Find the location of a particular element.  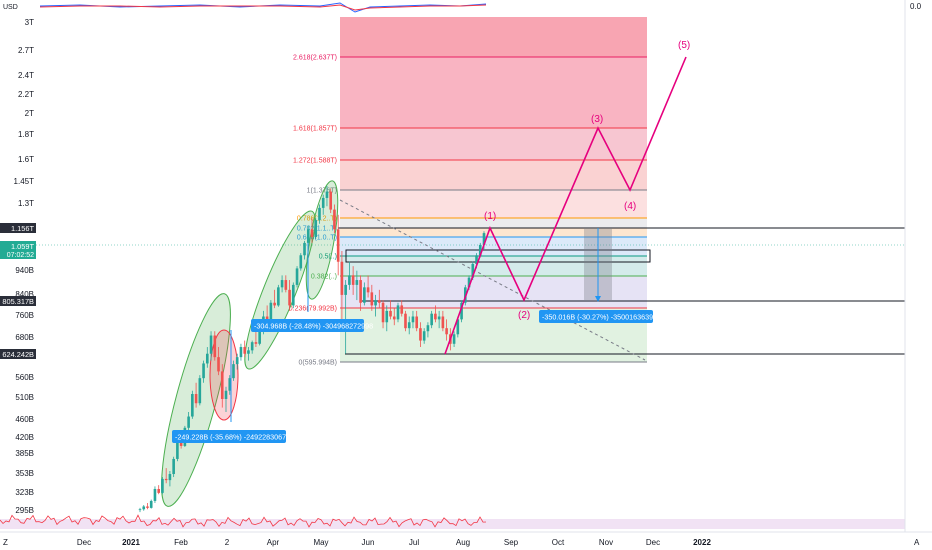

wave-labels: (1) (2) (3) (4) (5) is located at coordinates (587, 180).